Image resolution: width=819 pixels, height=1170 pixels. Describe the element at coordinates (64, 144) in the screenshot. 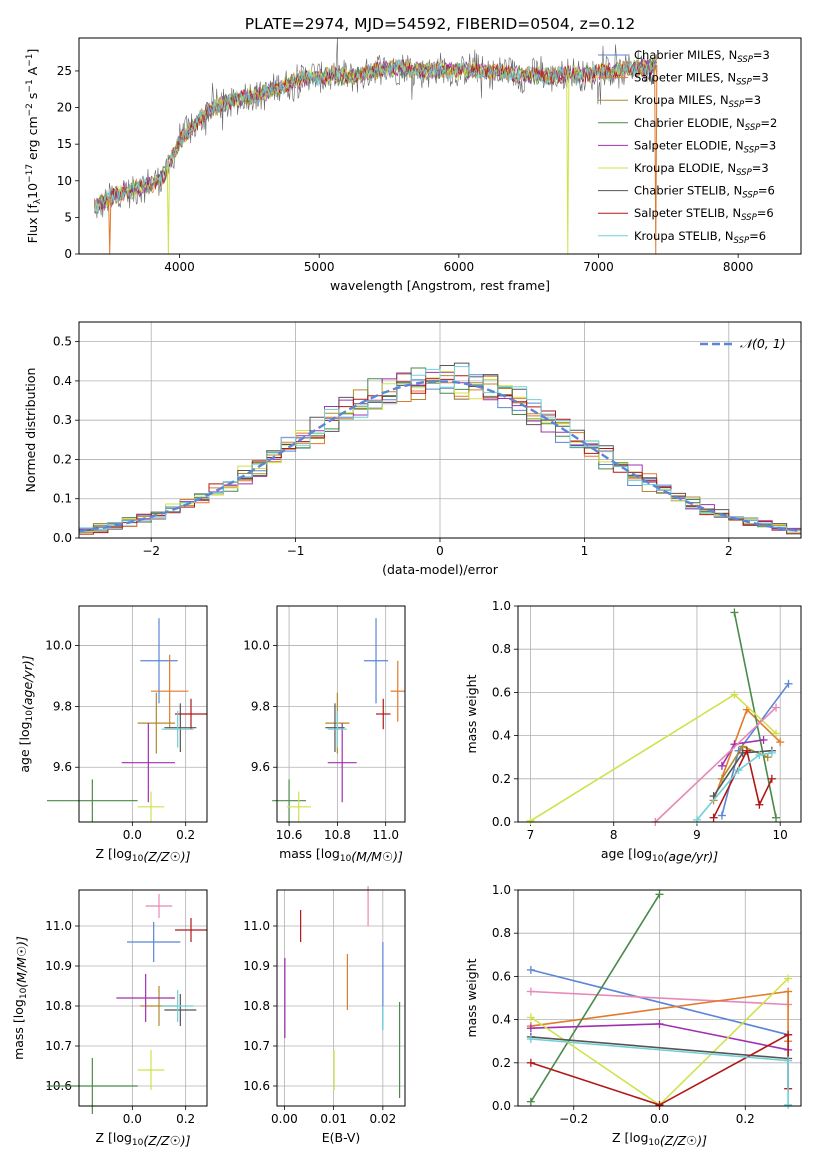

I see `spectrum-ytick-label: 15` at that location.